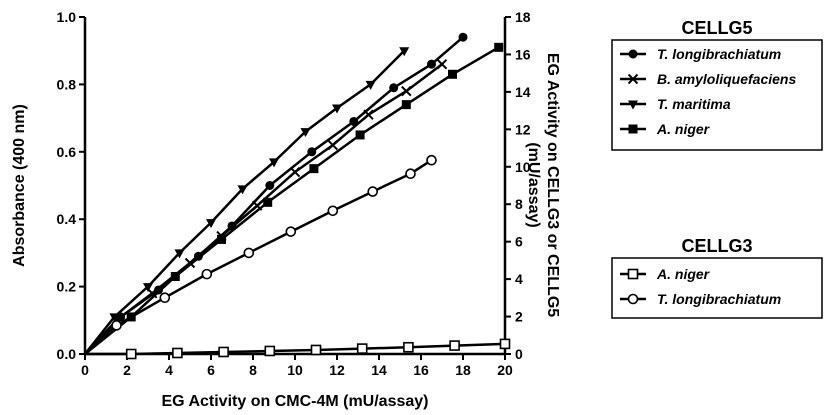 This screenshot has height=415, width=833. What do you see at coordinates (19, 185) in the screenshot?
I see `y-axis-title: Absorbance (400 nm)` at bounding box center [19, 185].